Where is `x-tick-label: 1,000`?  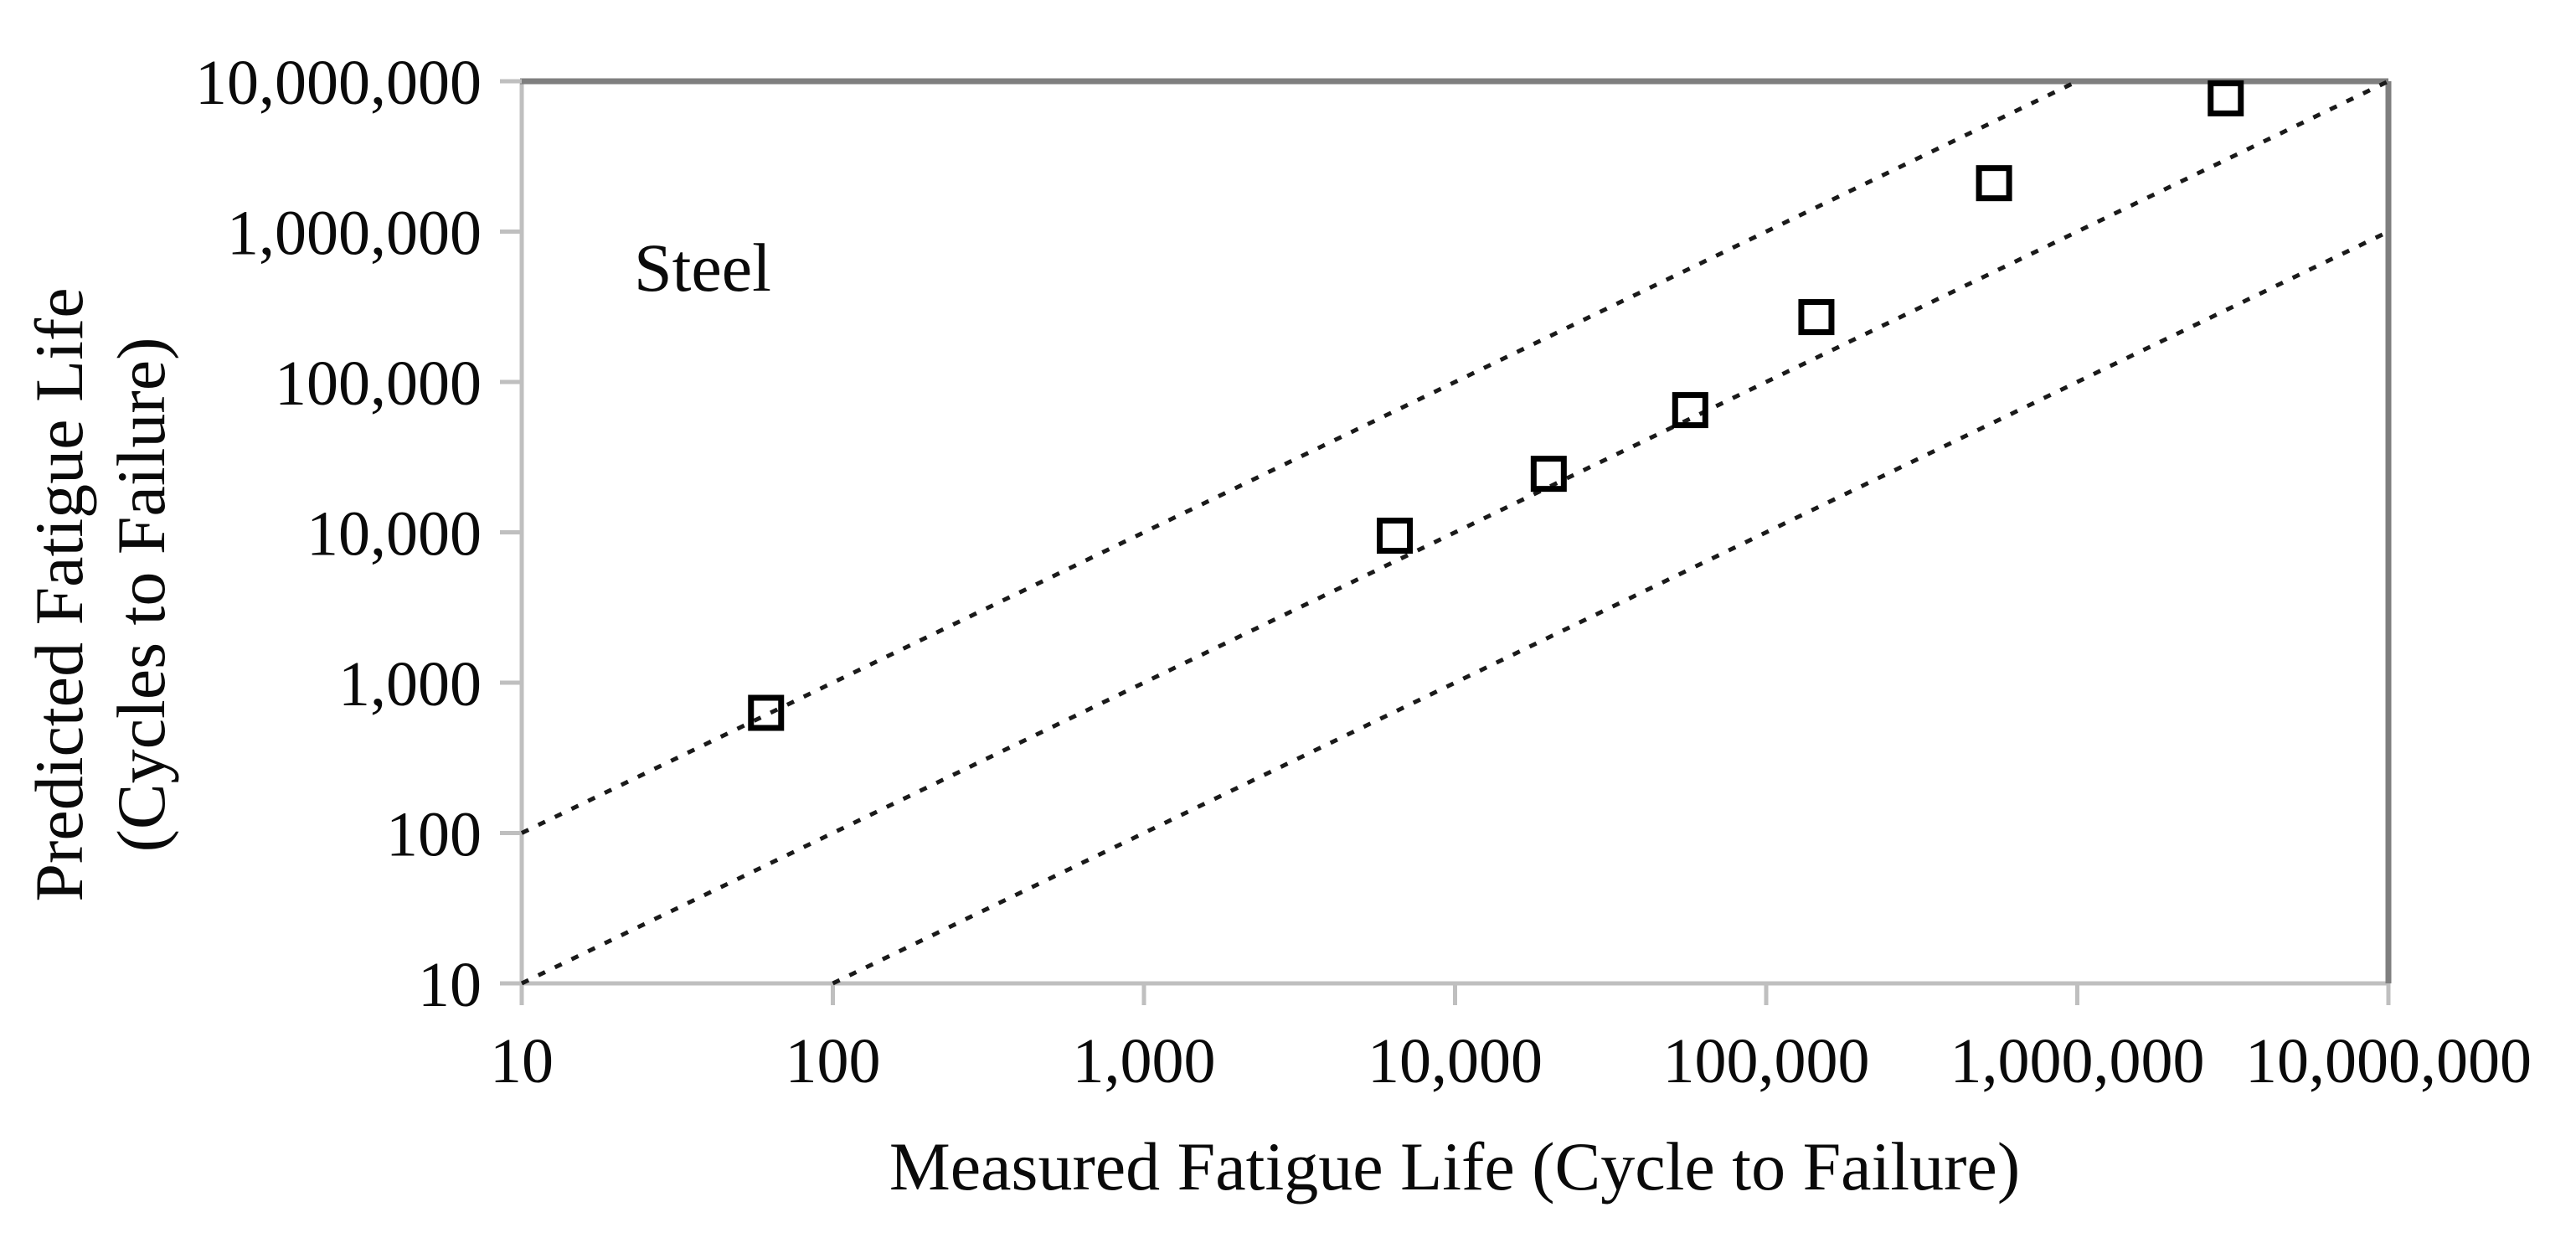
x-tick-label: 1,000 is located at coordinates (1144, 1061).